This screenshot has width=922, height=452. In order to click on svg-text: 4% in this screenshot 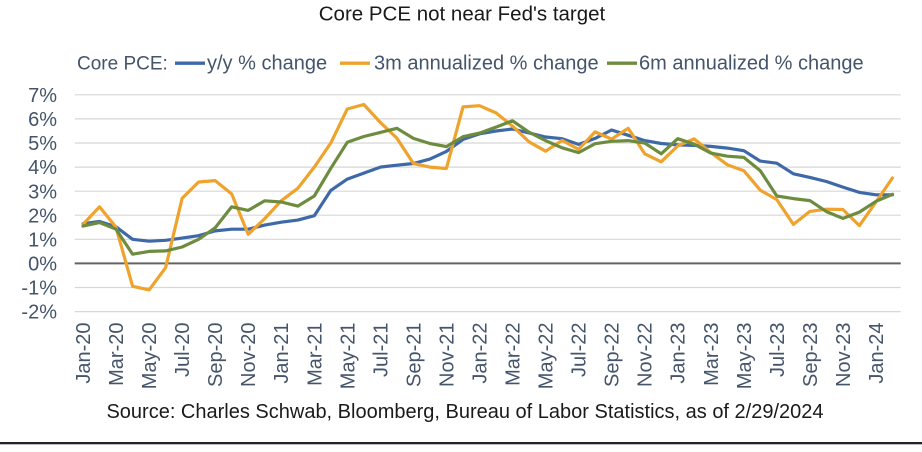, I will do `click(42, 168)`.